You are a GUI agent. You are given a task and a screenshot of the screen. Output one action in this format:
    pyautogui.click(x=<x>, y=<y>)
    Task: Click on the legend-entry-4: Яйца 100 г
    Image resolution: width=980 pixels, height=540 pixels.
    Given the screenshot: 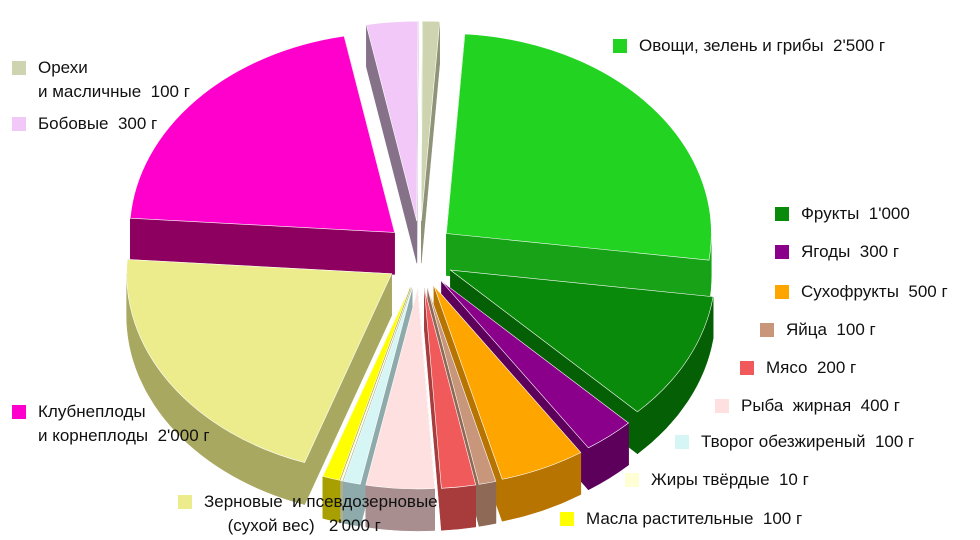 What is the action you would take?
    pyautogui.click(x=818, y=330)
    